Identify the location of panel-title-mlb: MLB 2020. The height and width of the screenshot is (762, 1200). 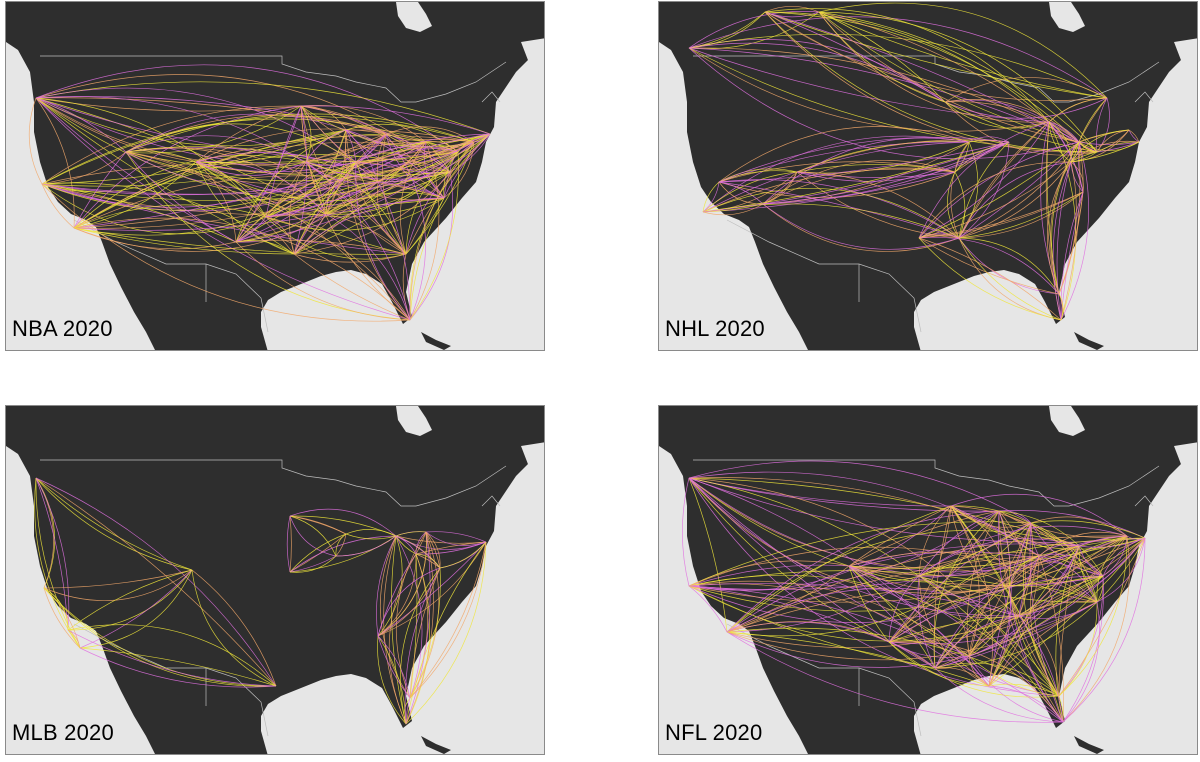
(63, 732).